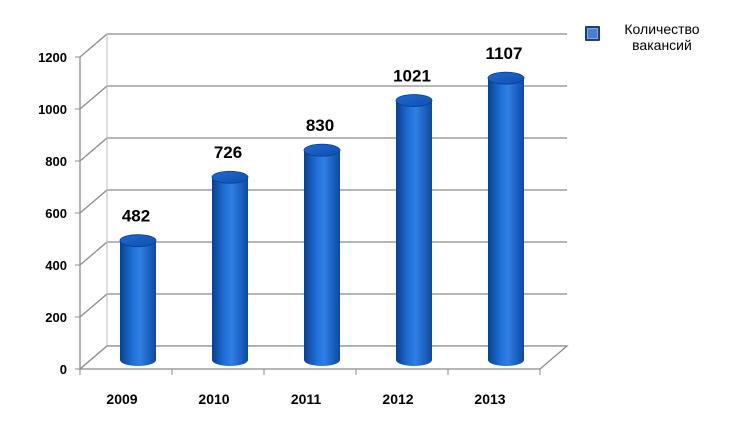 The height and width of the screenshot is (425, 734). I want to click on legend-label: Количество вакансий, so click(662, 37).